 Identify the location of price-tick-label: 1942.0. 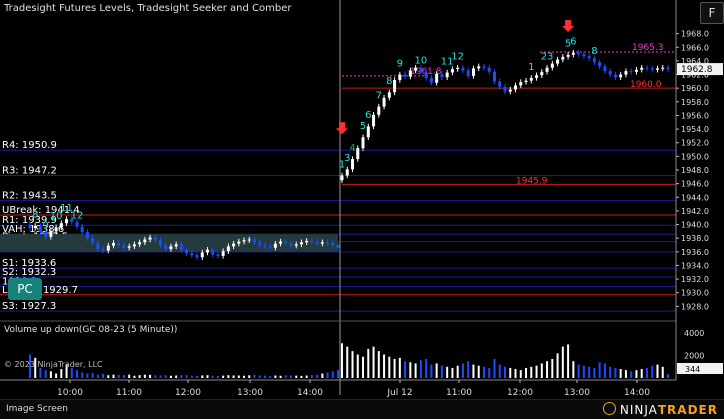
(695, 211).